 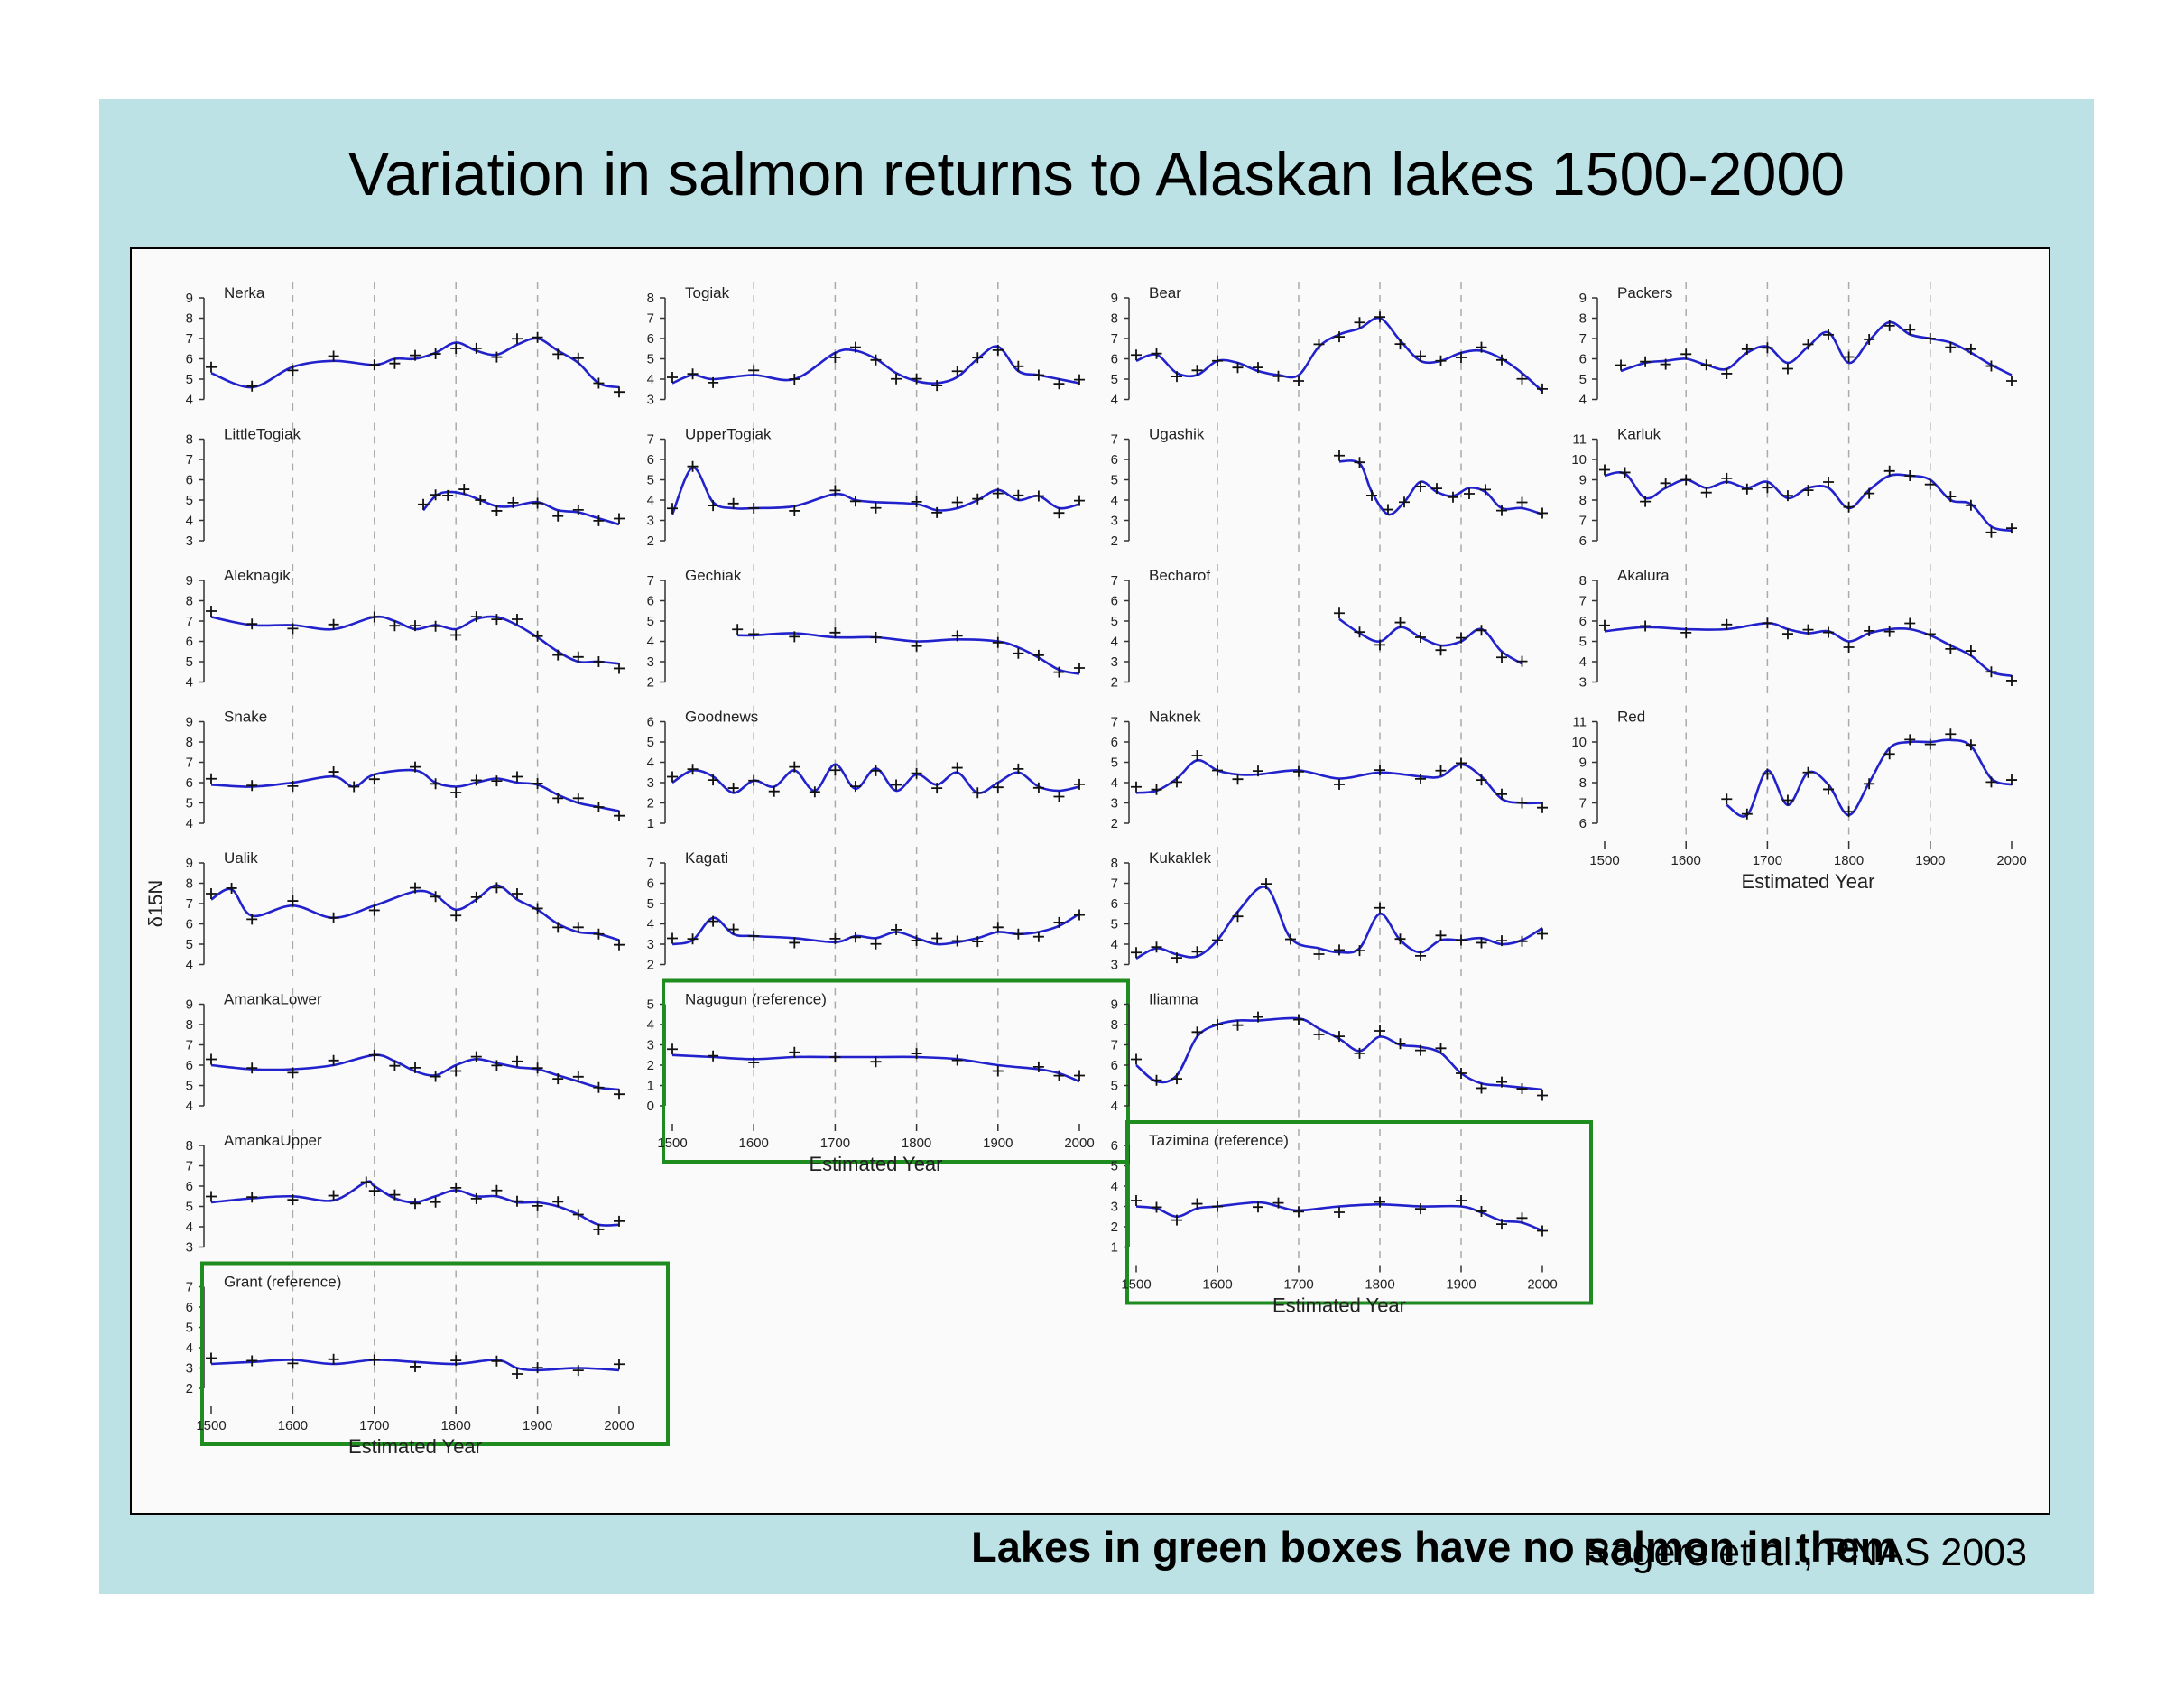 What do you see at coordinates (189, 864) in the screenshot?
I see `y-tick-label: 9` at bounding box center [189, 864].